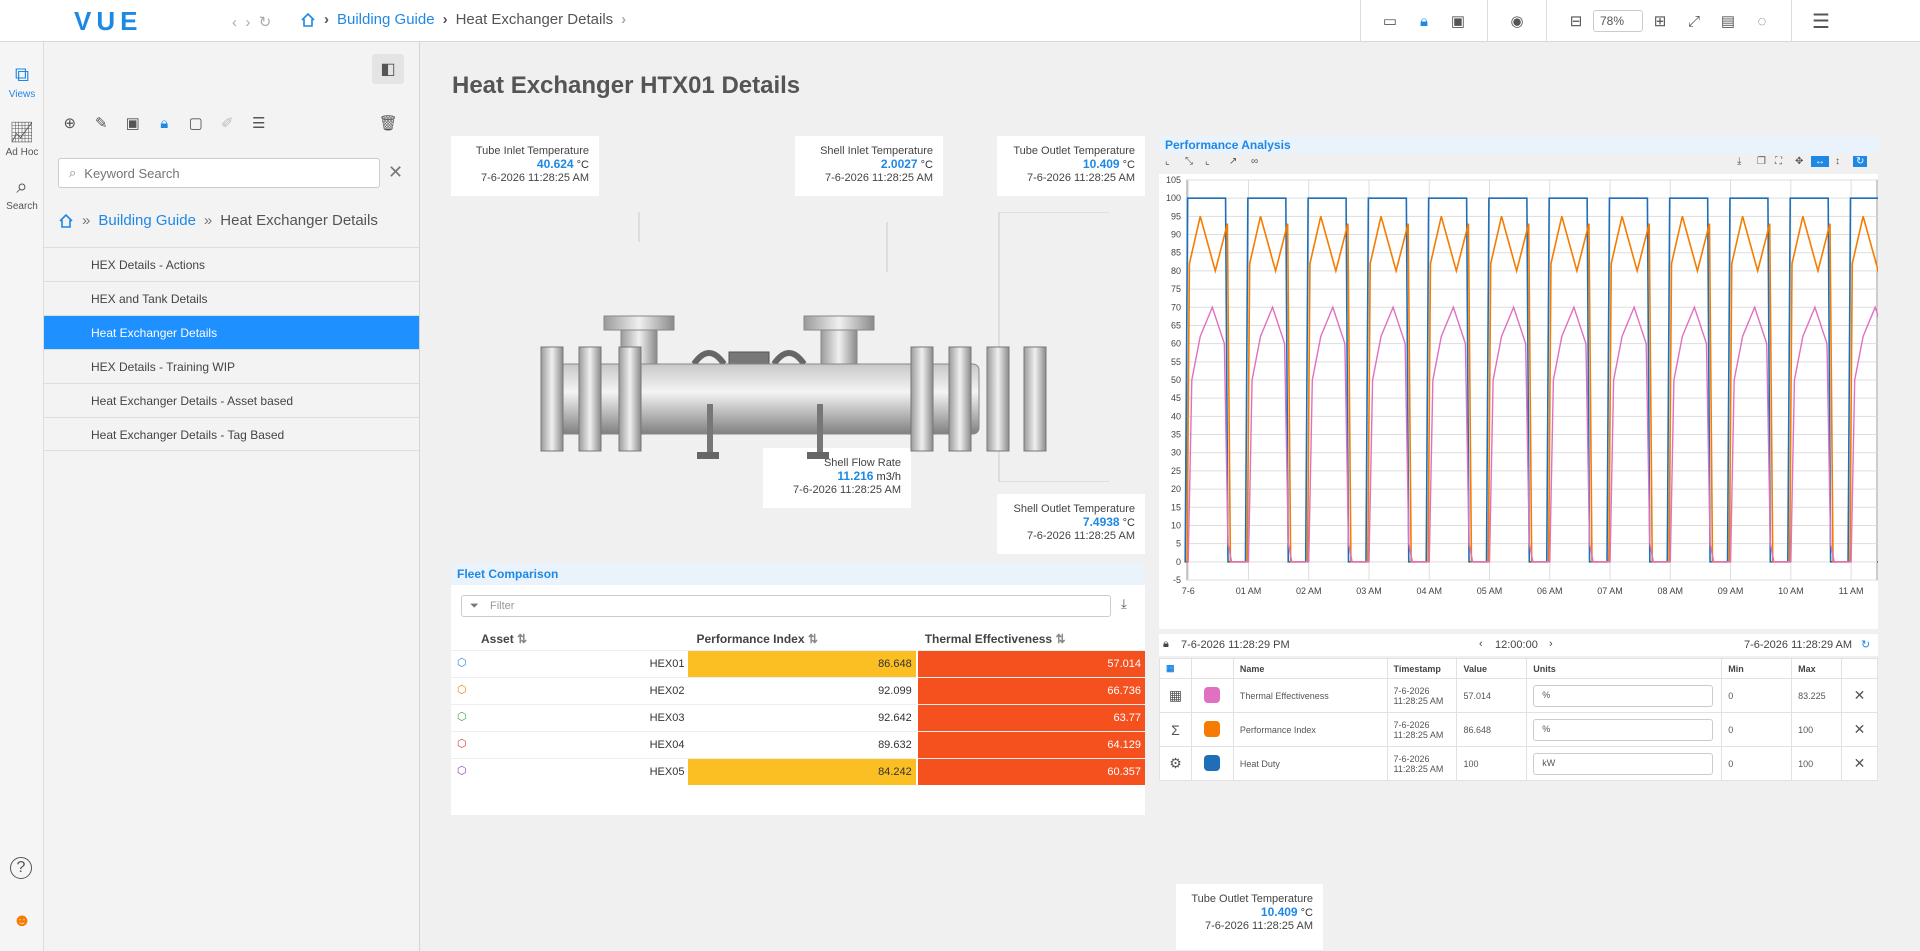 The image size is (1920, 951). I want to click on zoom-out-icon: ⊟, so click(1576, 21).